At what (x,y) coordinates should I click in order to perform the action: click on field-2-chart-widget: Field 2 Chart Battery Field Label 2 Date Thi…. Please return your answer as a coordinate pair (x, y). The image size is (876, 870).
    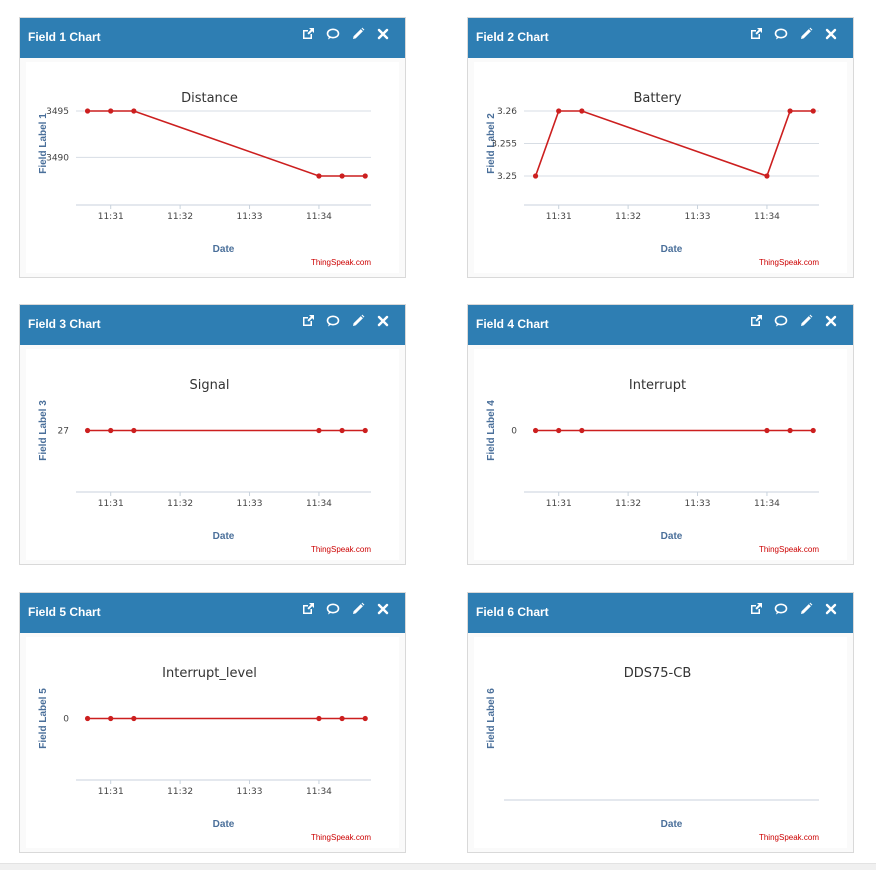
    Looking at the image, I should click on (660, 147).